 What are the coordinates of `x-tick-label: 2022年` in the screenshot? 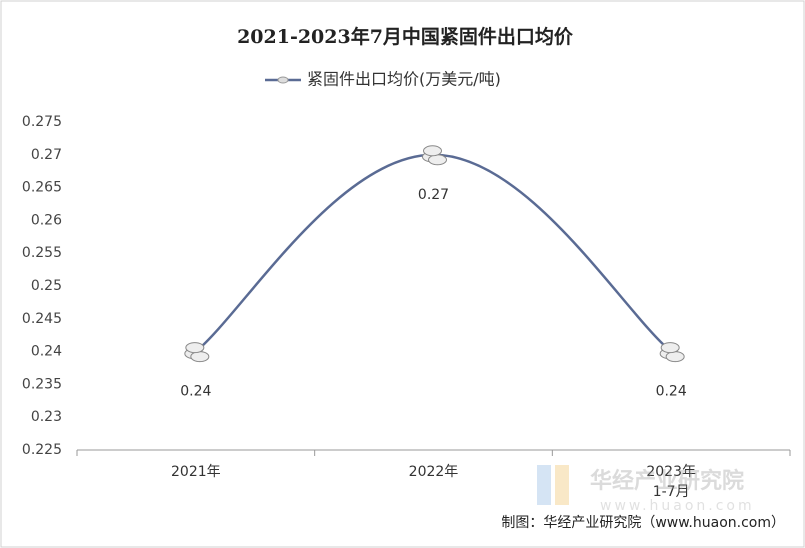 It's located at (434, 472).